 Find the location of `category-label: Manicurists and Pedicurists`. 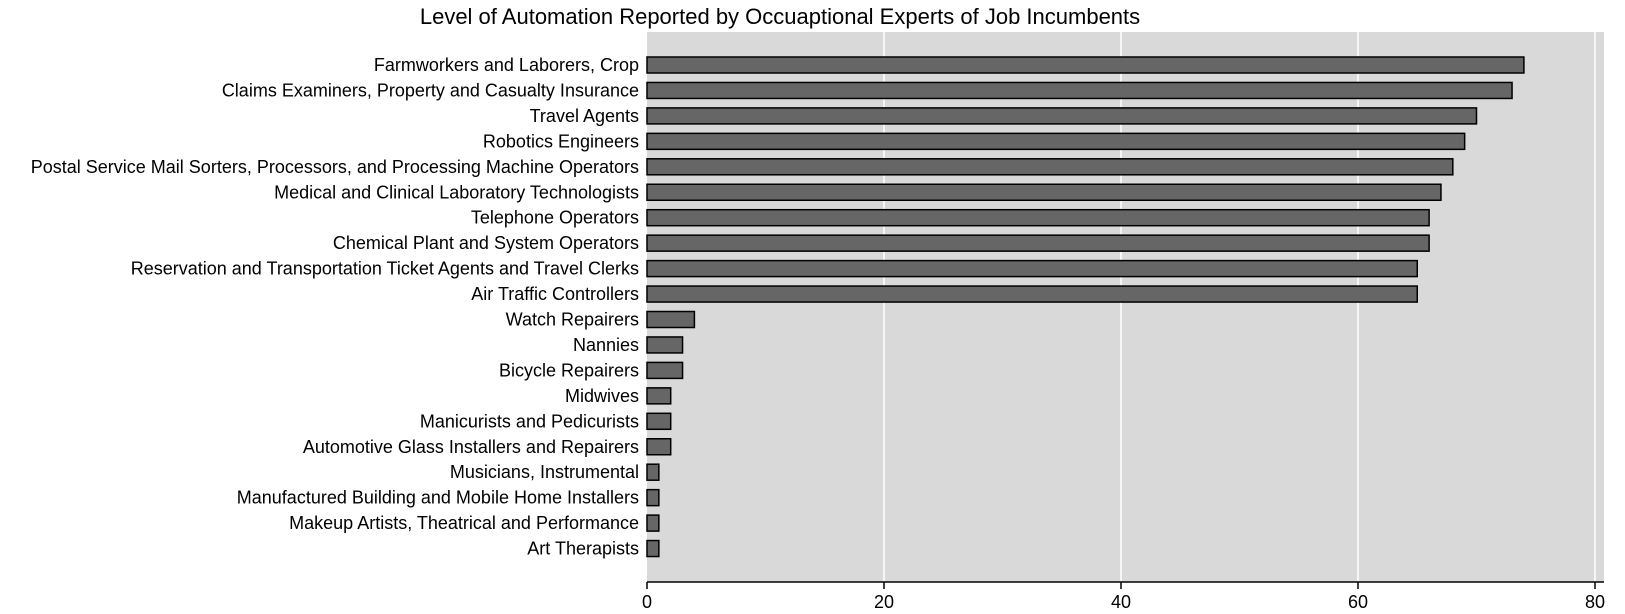

category-label: Manicurists and Pedicurists is located at coordinates (529, 421).